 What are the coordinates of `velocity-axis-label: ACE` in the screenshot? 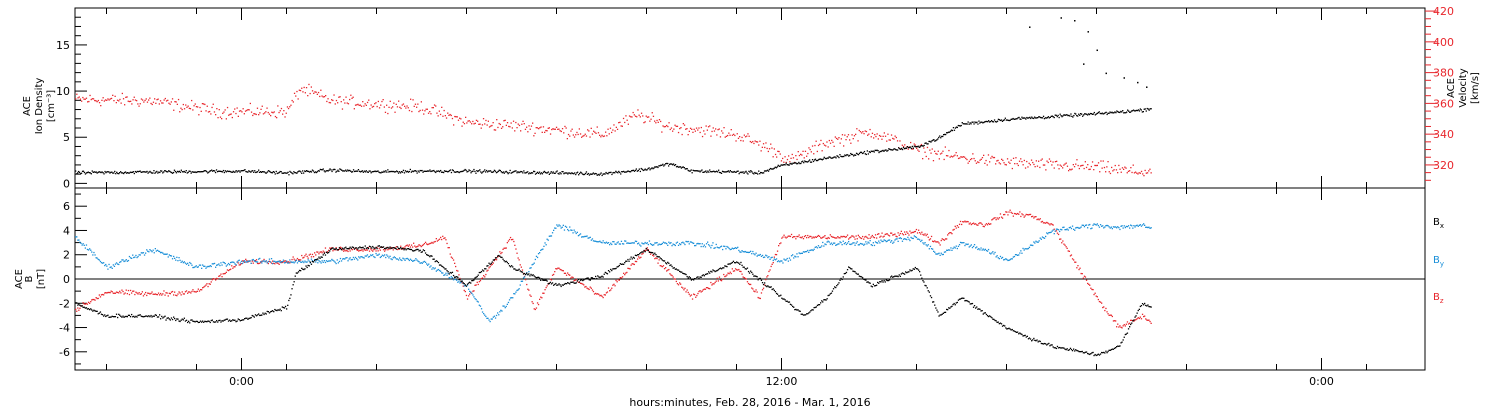 It's located at (1451, 88).